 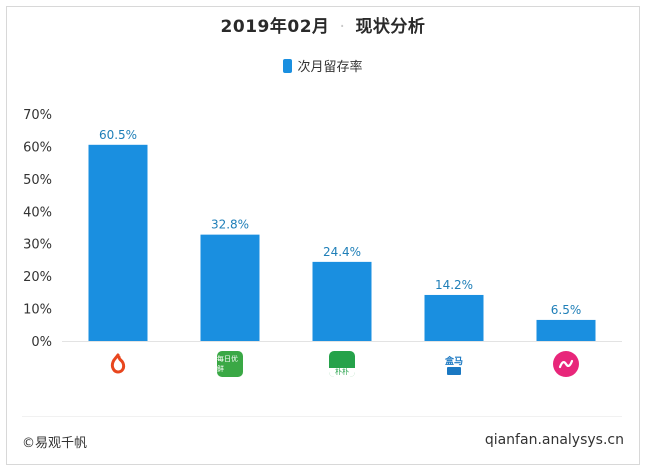 I want to click on chart-title: 2019年02月 · 现状分析, so click(x=323, y=24).